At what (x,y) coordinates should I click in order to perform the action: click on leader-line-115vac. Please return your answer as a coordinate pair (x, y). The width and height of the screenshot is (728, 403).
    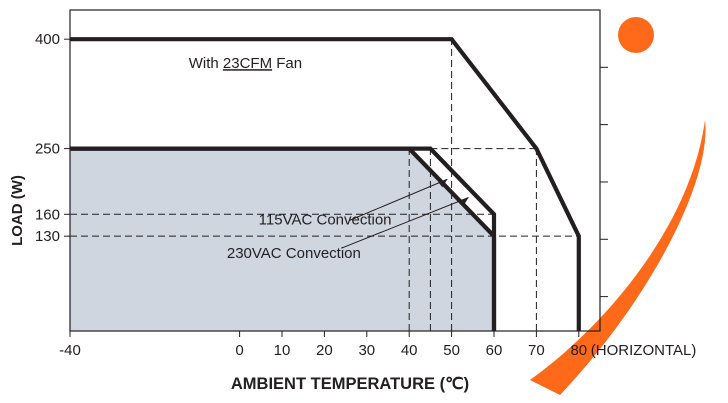
    Looking at the image, I should click on (398, 199).